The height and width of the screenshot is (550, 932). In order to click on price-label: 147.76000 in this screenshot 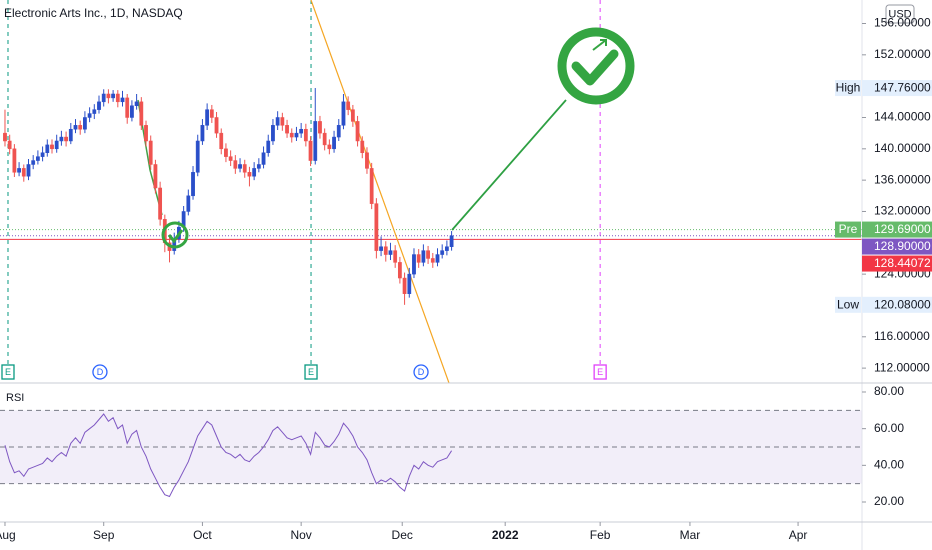, I will do `click(902, 88)`.